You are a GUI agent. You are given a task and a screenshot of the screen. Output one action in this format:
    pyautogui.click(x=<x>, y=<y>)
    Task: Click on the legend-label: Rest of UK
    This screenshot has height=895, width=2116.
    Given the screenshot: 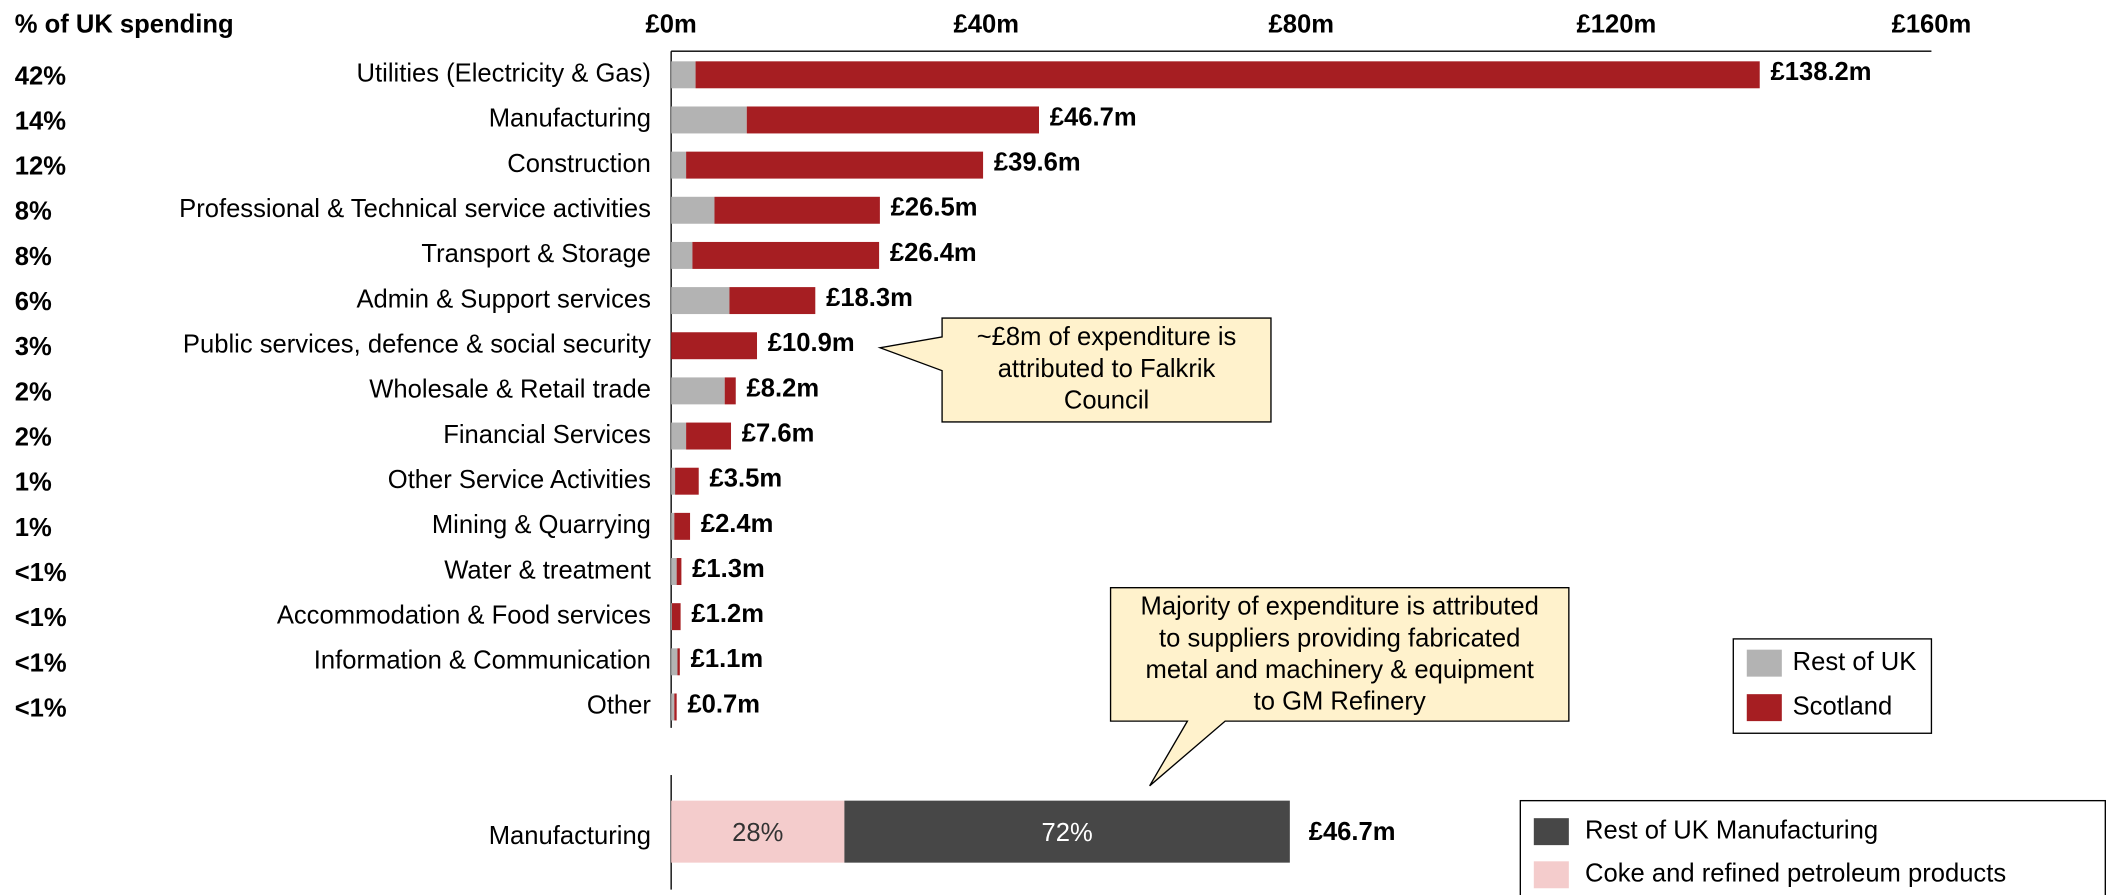 What is the action you would take?
    pyautogui.click(x=1855, y=662)
    